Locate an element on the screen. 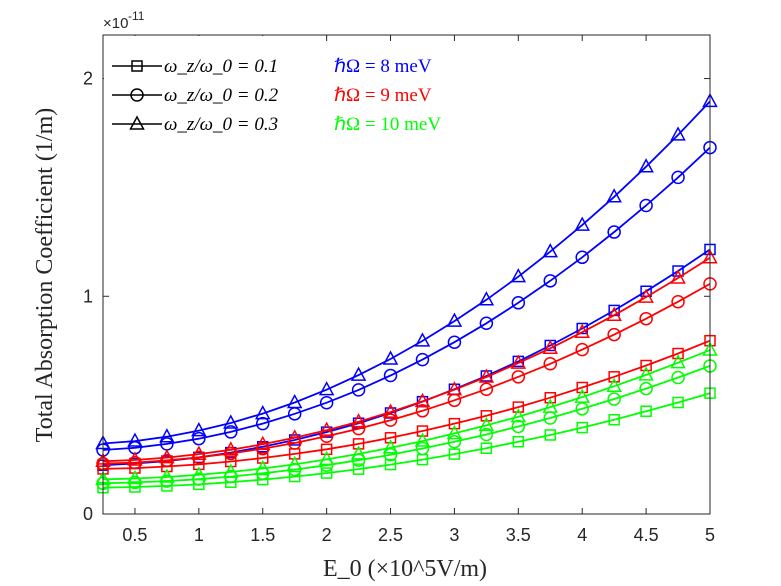 The image size is (781, 586). legend-label-2: ω_z/ω_0 = 0.3 is located at coordinates (221, 124).